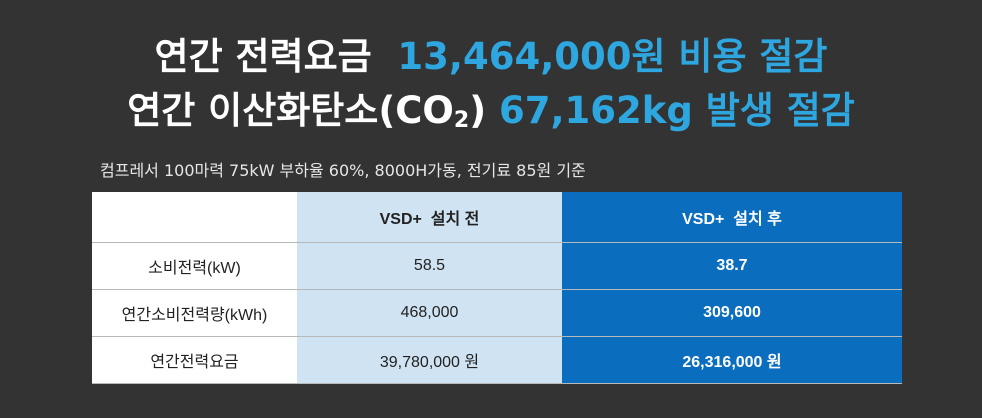  I want to click on table-cell: 38.7, so click(732, 266).